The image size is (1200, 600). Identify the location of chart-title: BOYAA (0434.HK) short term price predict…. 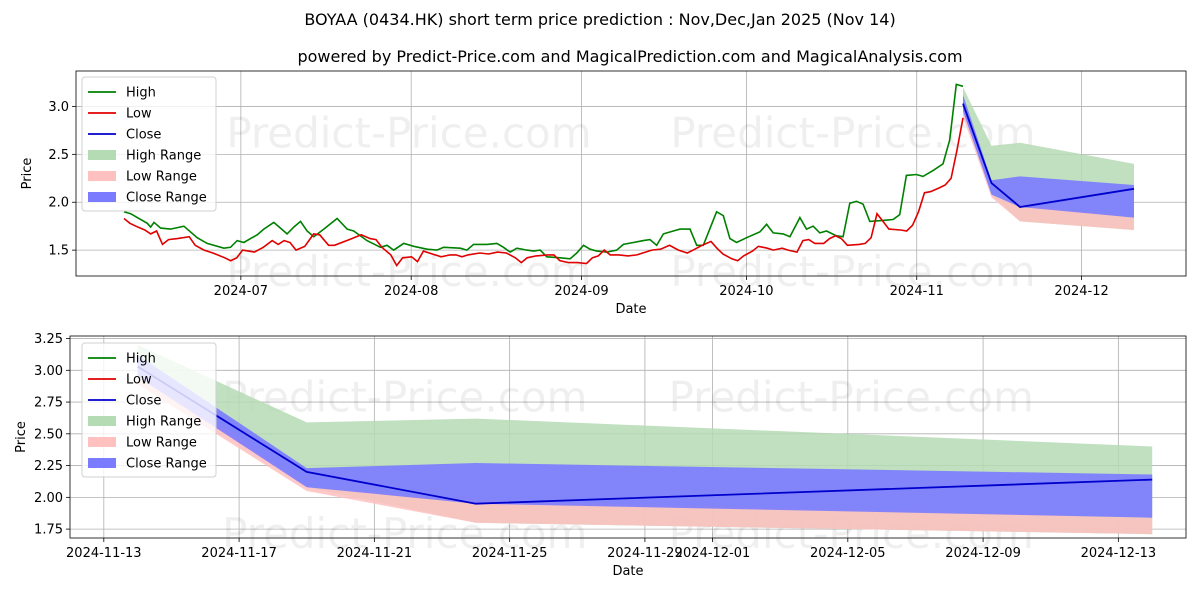
(599, 19).